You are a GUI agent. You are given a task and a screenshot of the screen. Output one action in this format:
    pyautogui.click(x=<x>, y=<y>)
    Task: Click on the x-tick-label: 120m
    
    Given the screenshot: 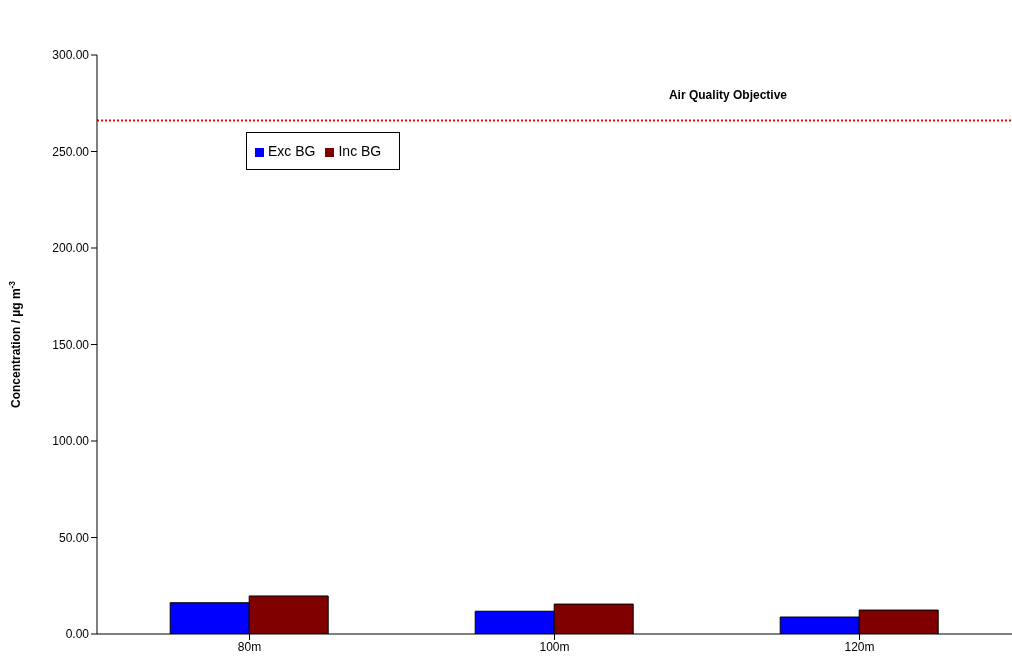 What is the action you would take?
    pyautogui.click(x=859, y=646)
    